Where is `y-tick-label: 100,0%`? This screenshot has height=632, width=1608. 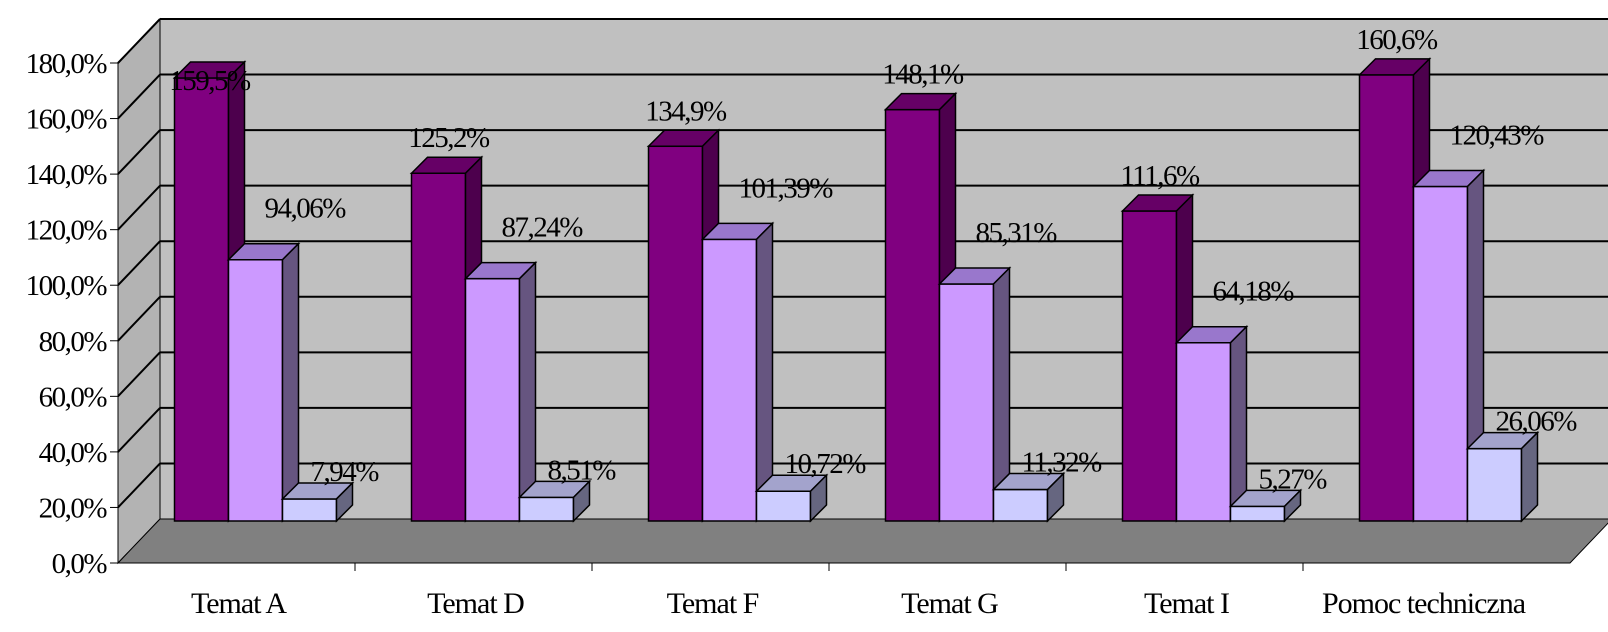
y-tick-label: 100,0% is located at coordinates (67, 286).